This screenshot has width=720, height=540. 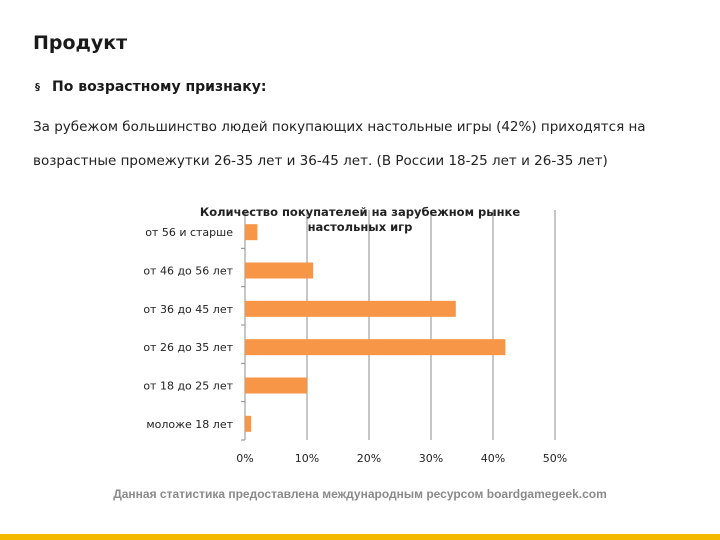 What do you see at coordinates (159, 87) in the screenshot?
I see `bullet-text: По возрастному признаку:` at bounding box center [159, 87].